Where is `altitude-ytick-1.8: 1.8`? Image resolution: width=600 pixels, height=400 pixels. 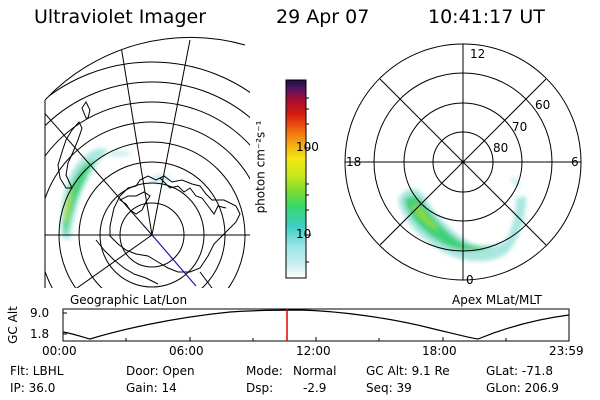 altitude-ytick-1.8: 1.8 is located at coordinates (40, 334).